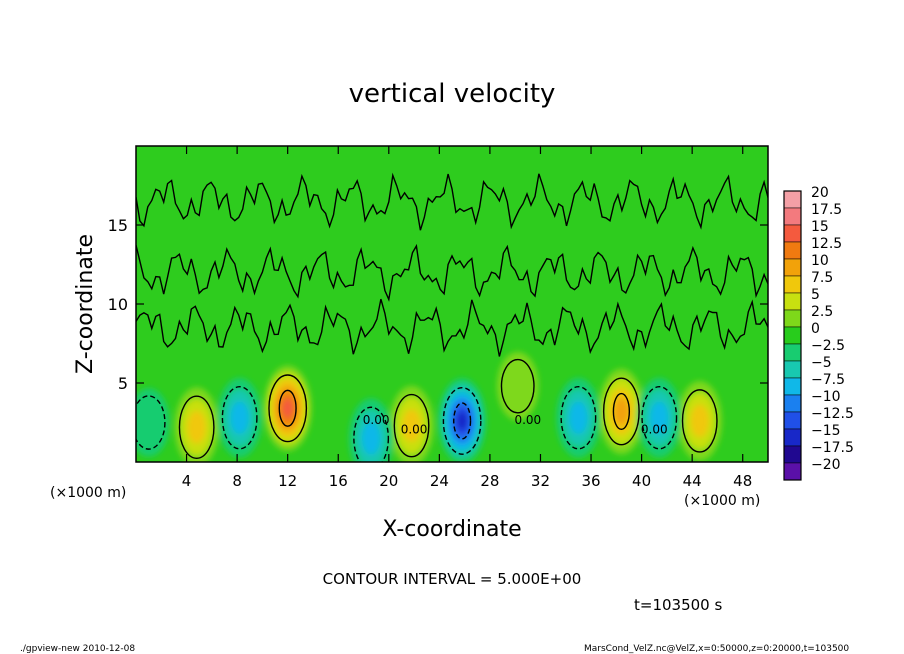  Describe the element at coordinates (85, 304) in the screenshot. I see `y-axis-label: Z-coordinate` at that location.